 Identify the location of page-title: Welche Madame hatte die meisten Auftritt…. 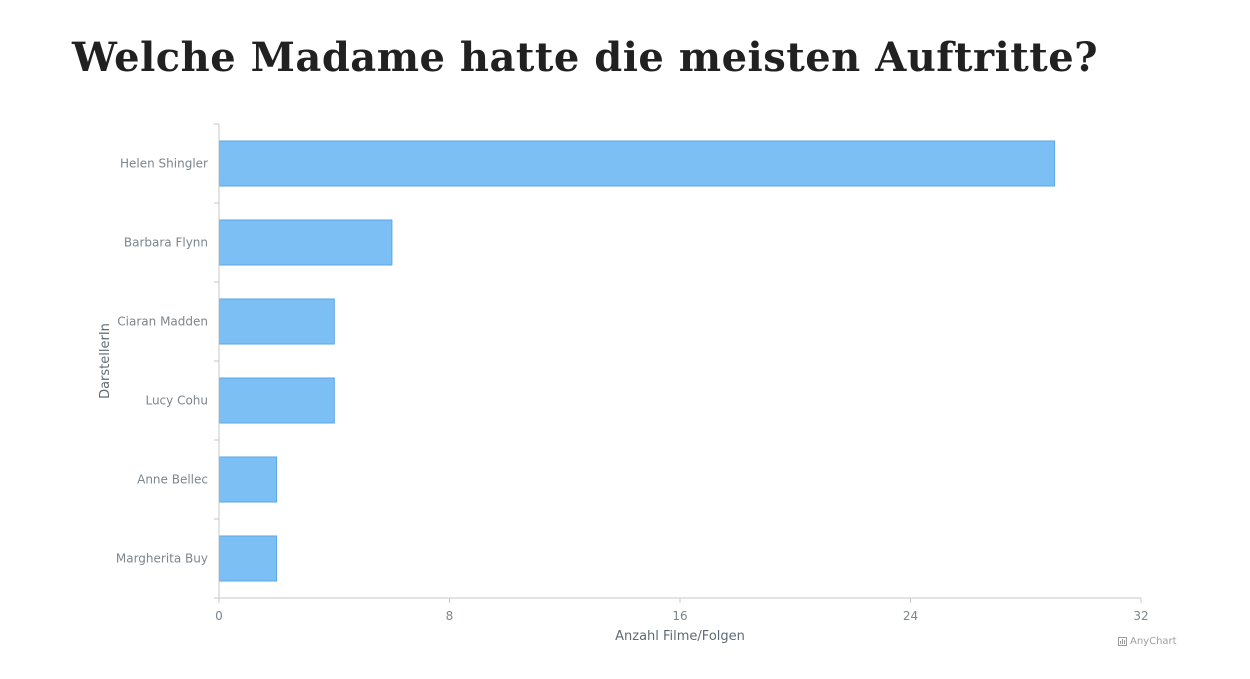
(585, 57).